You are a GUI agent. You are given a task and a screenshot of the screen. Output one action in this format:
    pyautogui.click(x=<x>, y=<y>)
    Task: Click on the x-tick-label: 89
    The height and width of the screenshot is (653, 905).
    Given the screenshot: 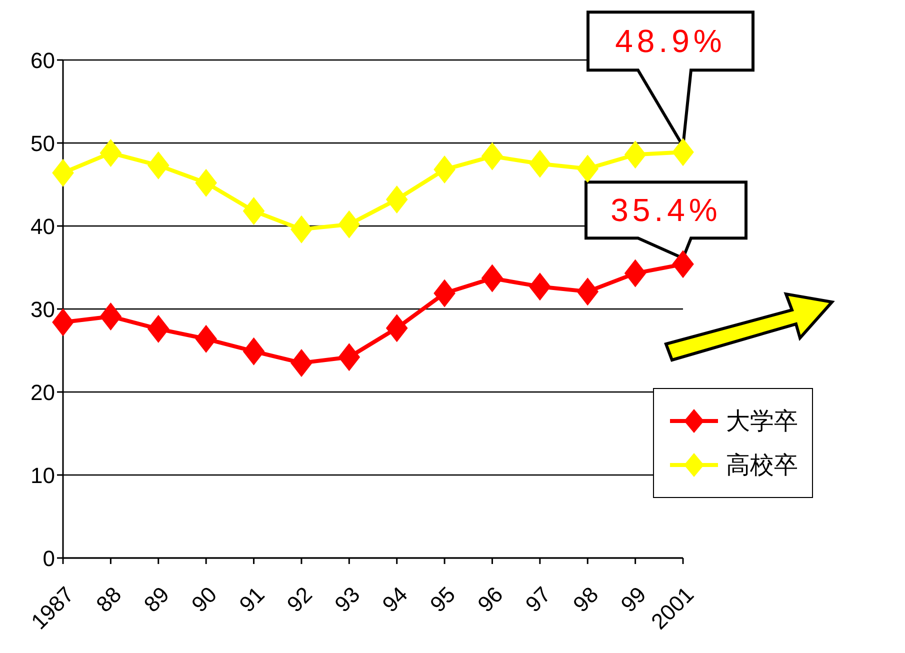 What is the action you would take?
    pyautogui.click(x=156, y=599)
    